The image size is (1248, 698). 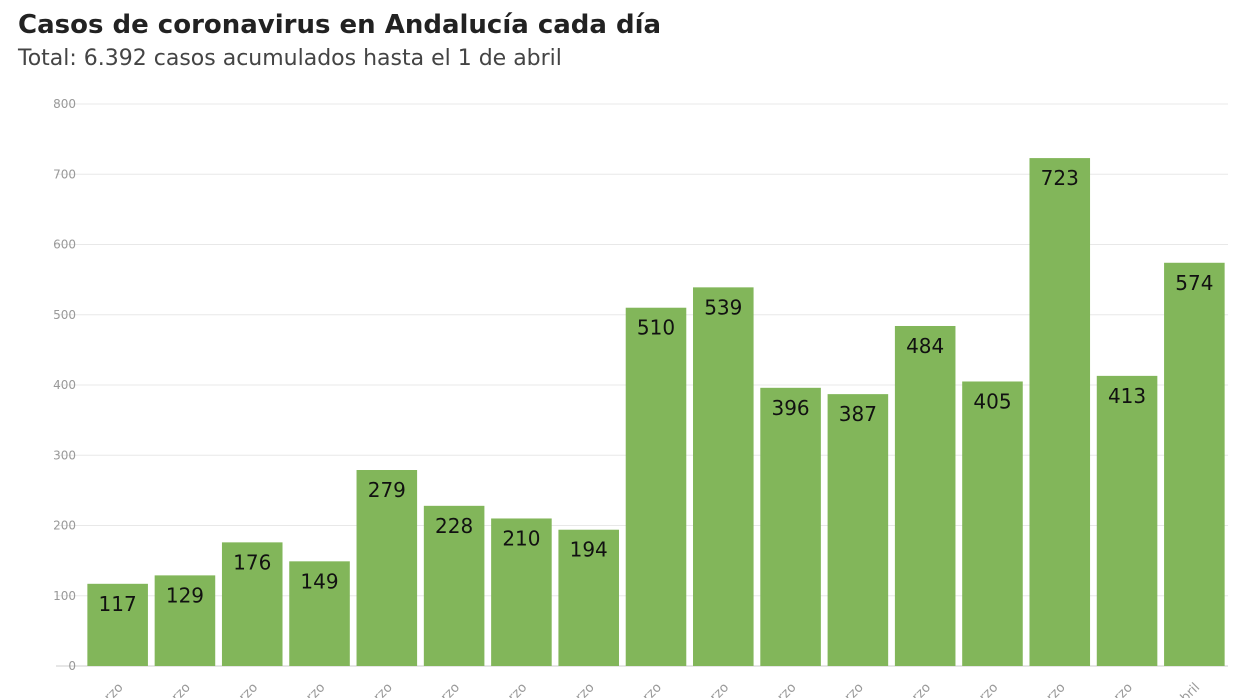 What do you see at coordinates (925, 346) in the screenshot?
I see `data-label: 484` at bounding box center [925, 346].